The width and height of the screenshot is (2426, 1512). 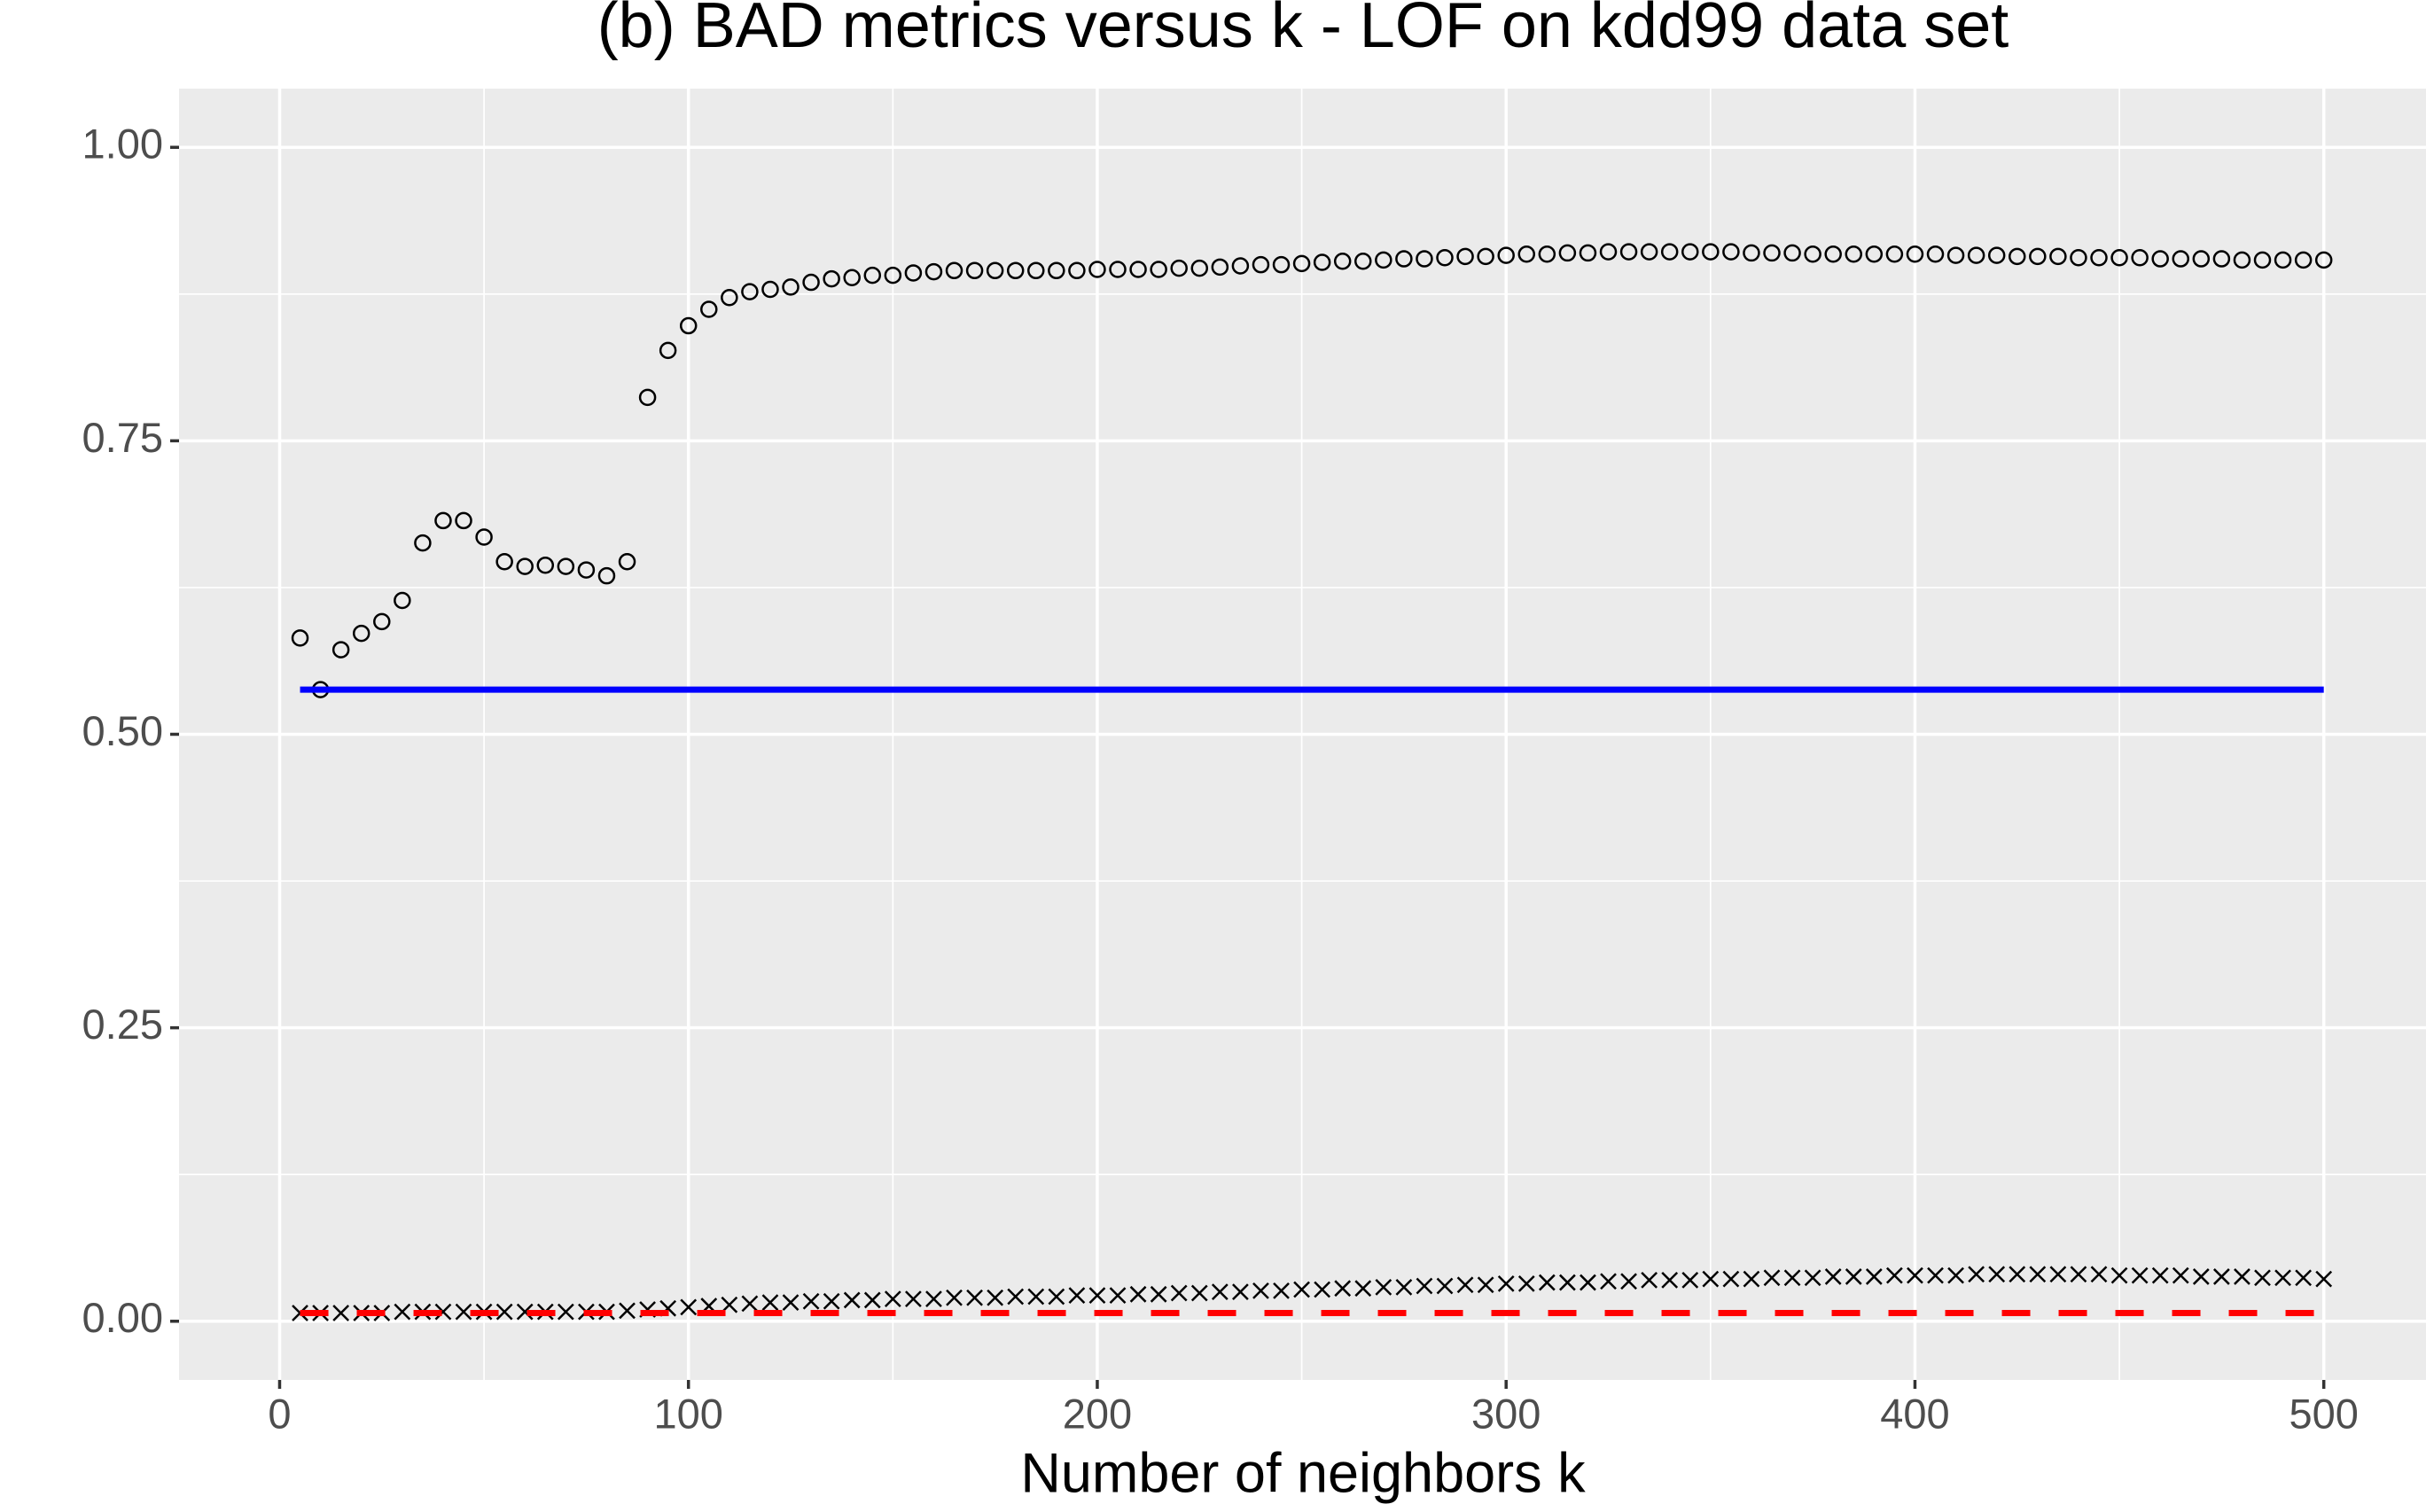 What do you see at coordinates (122, 144) in the screenshot?
I see `y-tick-label: 1.00` at bounding box center [122, 144].